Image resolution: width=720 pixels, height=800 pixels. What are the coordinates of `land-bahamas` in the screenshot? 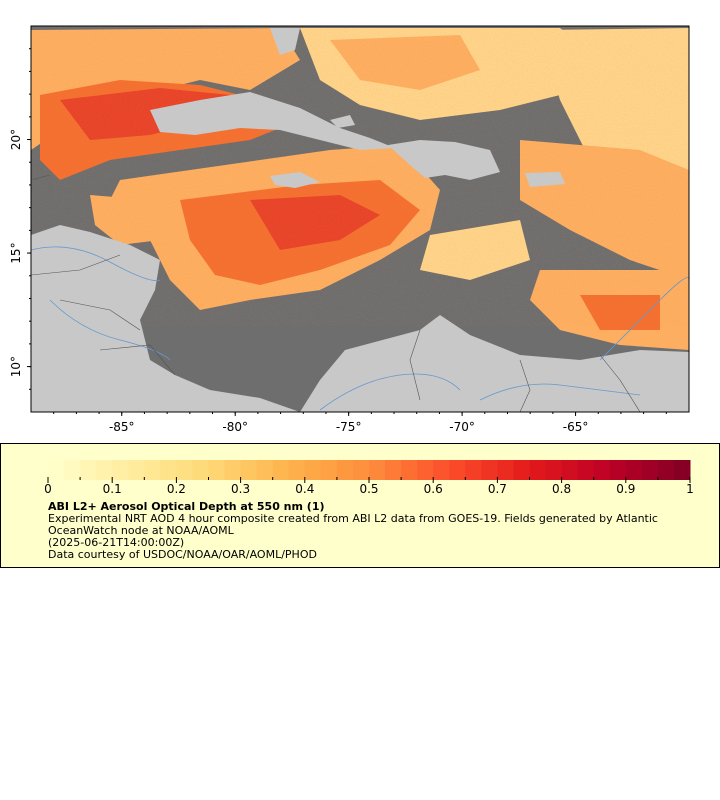 It's located at (342, 121).